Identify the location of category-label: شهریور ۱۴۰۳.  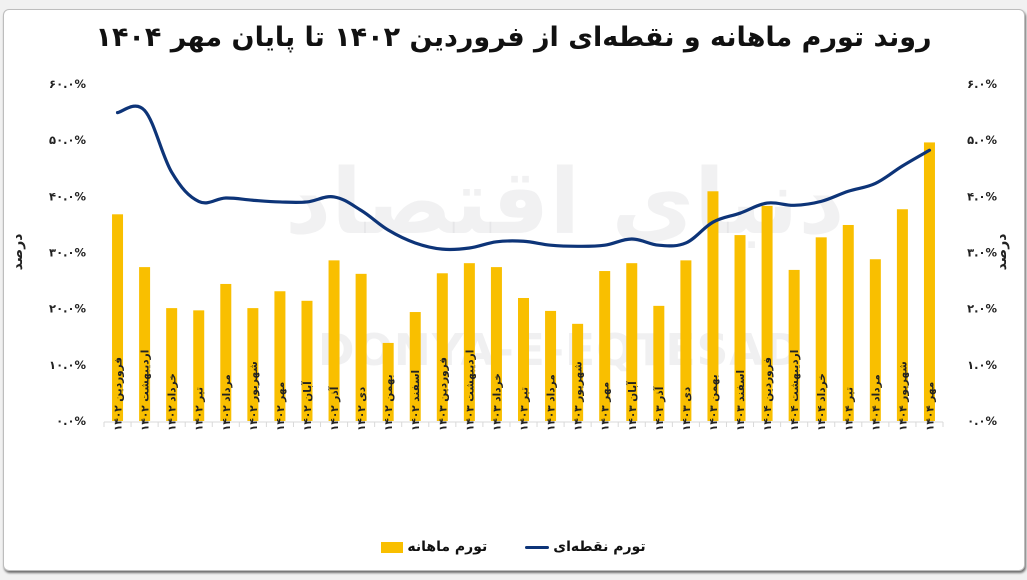
(579, 396).